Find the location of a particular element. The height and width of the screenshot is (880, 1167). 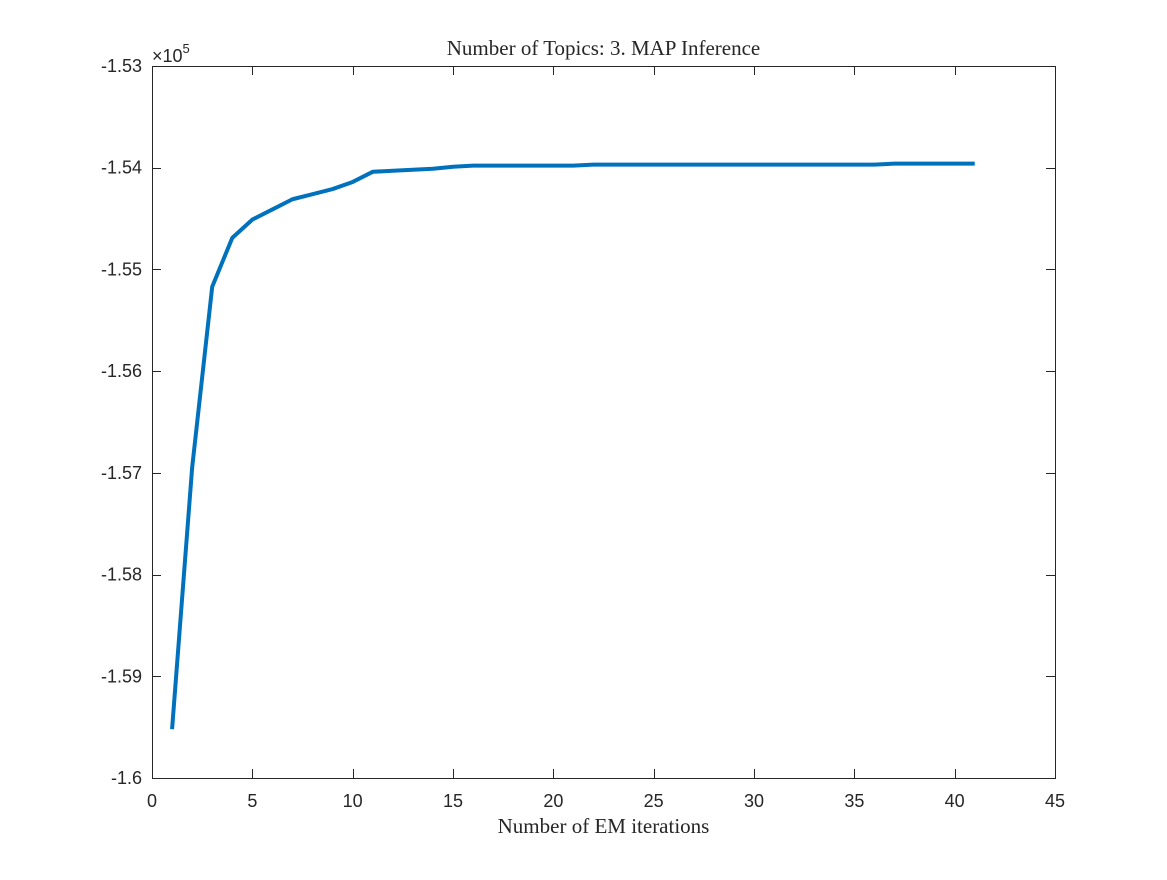

y-tick-label: -1.6 is located at coordinates (126, 778).